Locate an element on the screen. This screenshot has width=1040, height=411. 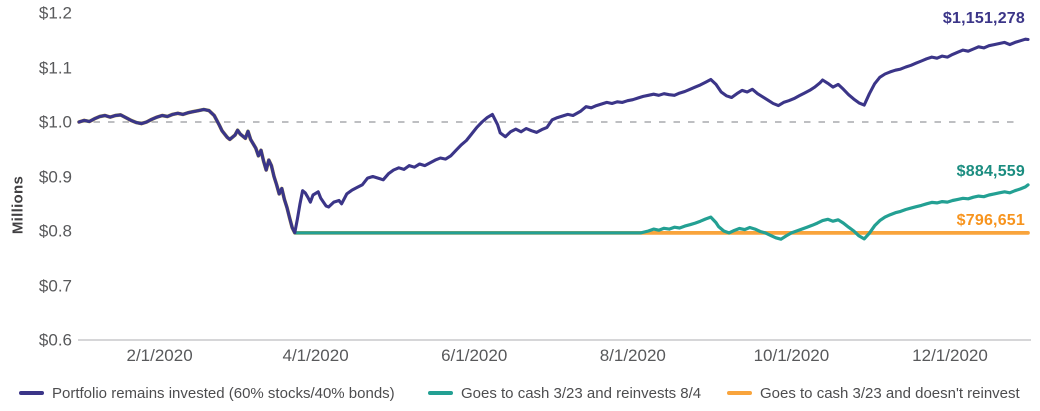
y-axis-tick-label: $1.0 is located at coordinates (55, 122).